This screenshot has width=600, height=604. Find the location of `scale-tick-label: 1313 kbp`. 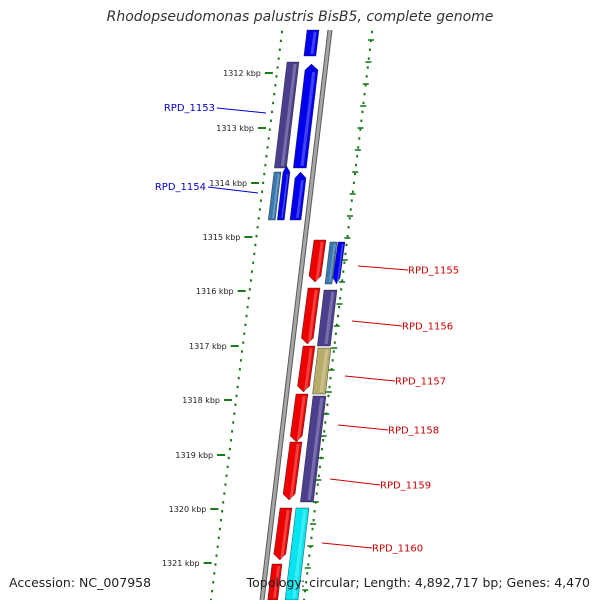

scale-tick-label: 1313 kbp is located at coordinates (235, 128).